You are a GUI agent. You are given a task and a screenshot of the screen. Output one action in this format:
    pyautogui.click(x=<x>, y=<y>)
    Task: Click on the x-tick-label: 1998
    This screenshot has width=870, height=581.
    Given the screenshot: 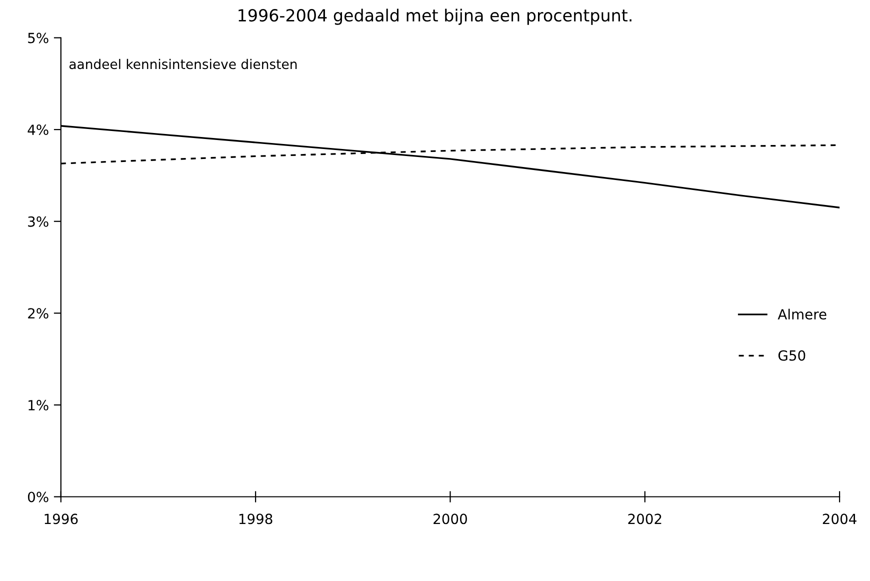 What is the action you would take?
    pyautogui.click(x=255, y=519)
    